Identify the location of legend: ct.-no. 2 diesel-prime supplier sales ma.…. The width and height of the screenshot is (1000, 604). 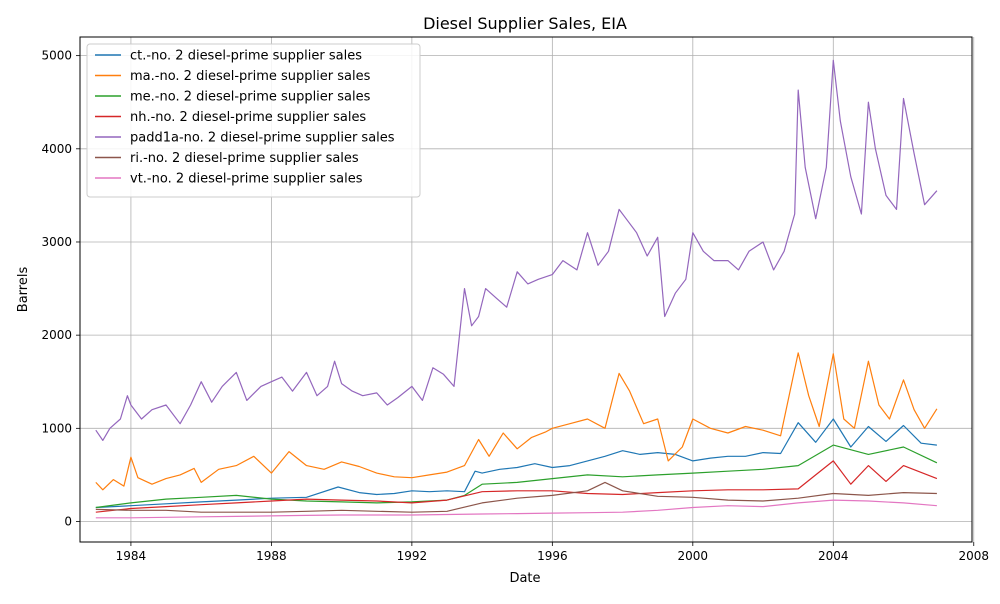
(253, 120).